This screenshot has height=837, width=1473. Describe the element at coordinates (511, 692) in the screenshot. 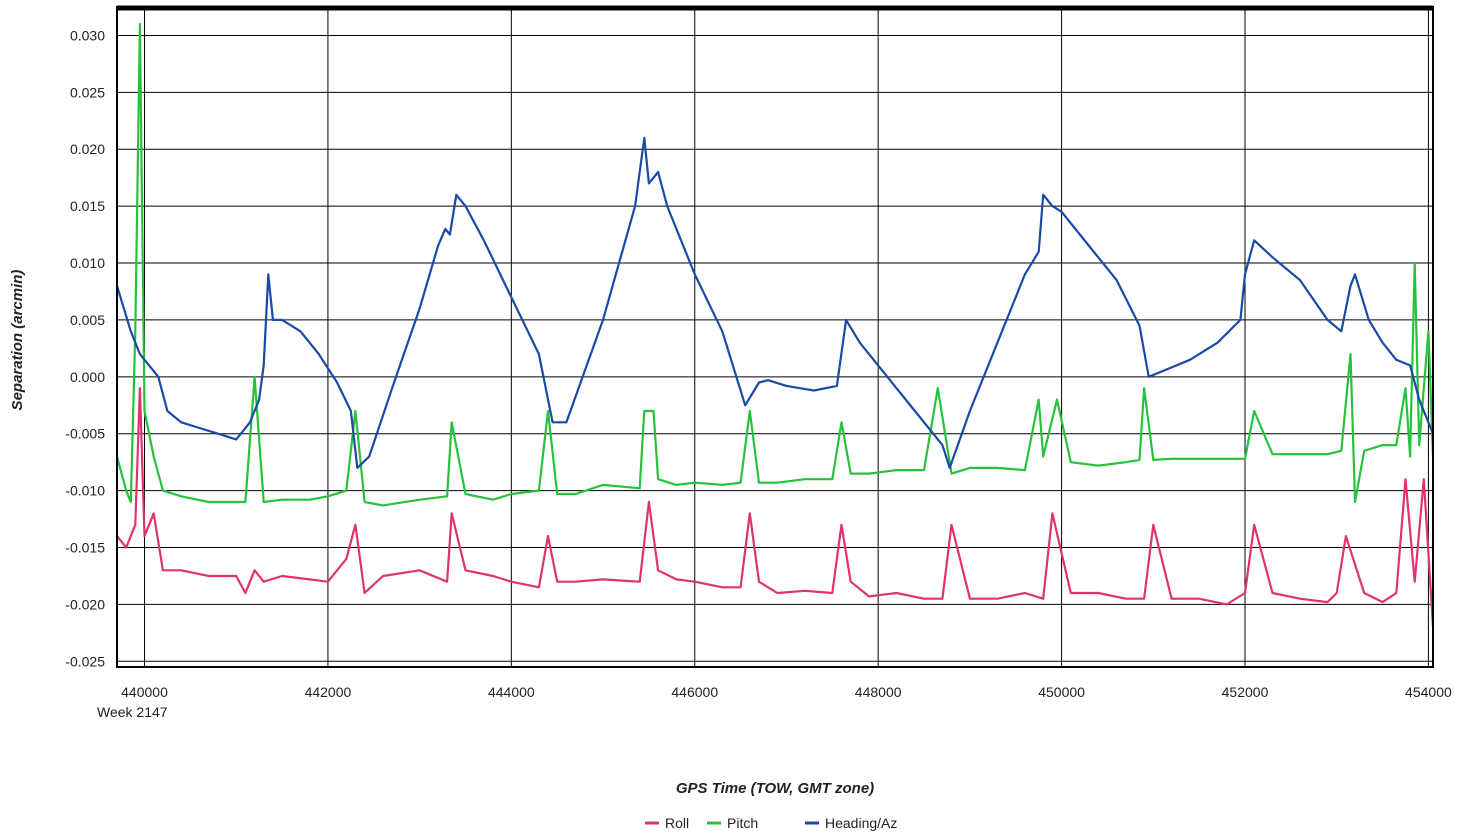

I see `x-tick-label: 444000` at that location.